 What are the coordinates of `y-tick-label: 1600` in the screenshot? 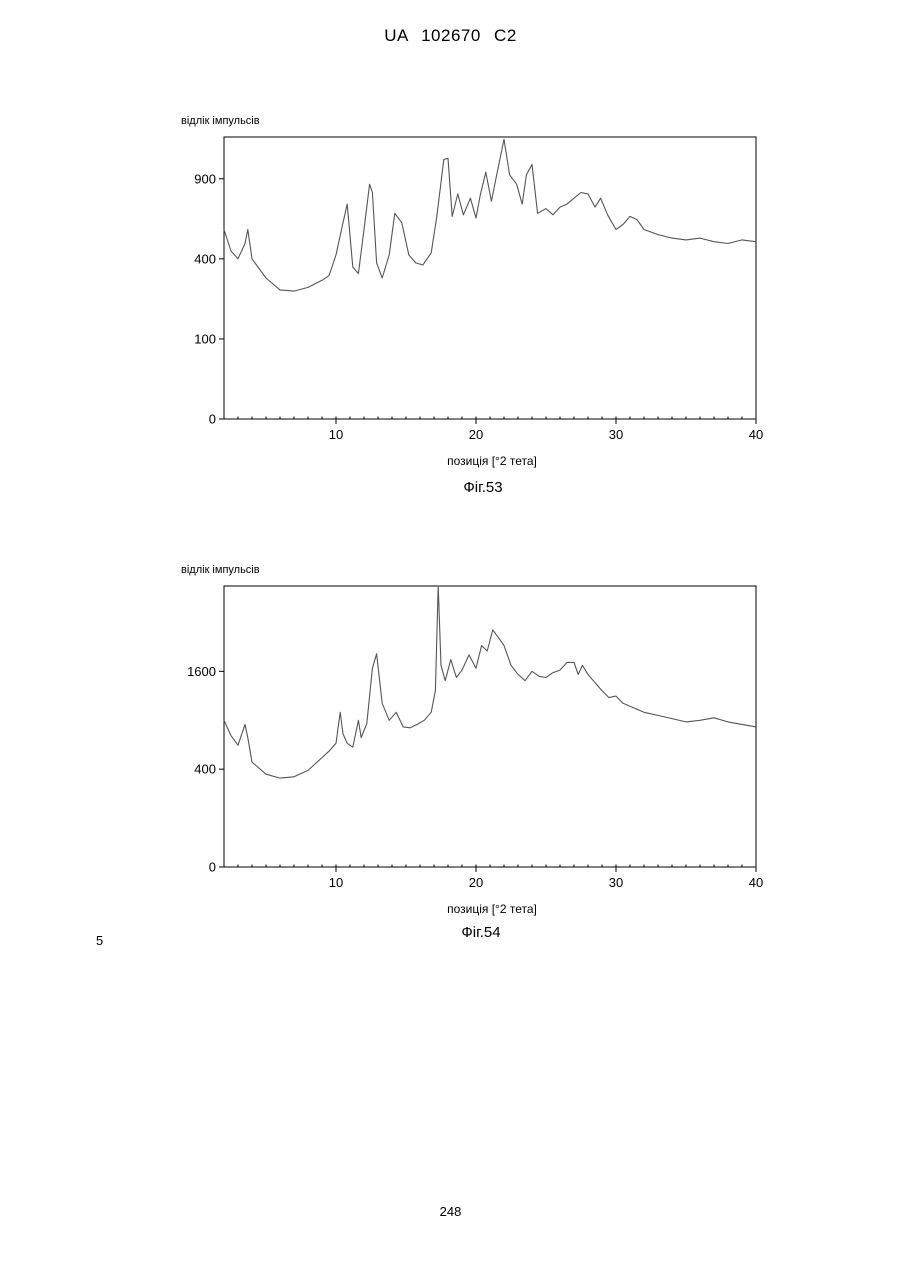 It's located at (201, 671).